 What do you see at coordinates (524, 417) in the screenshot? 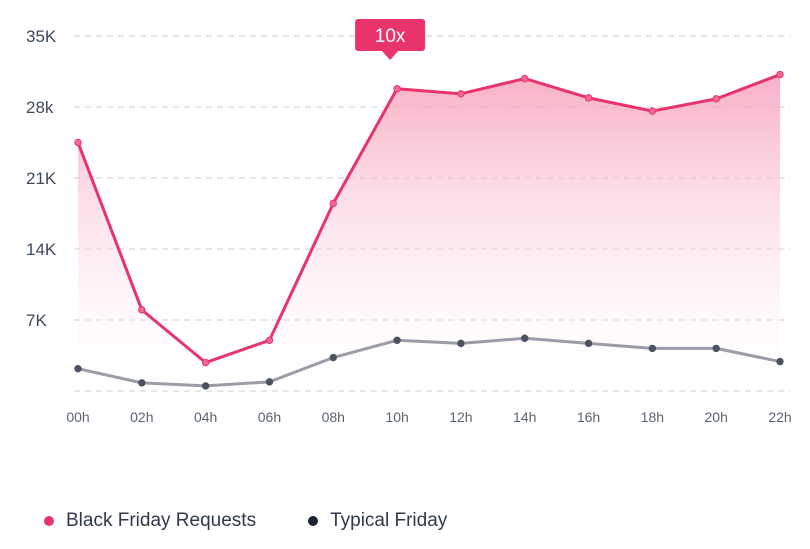
I see `x-tick-label: 14h` at bounding box center [524, 417].